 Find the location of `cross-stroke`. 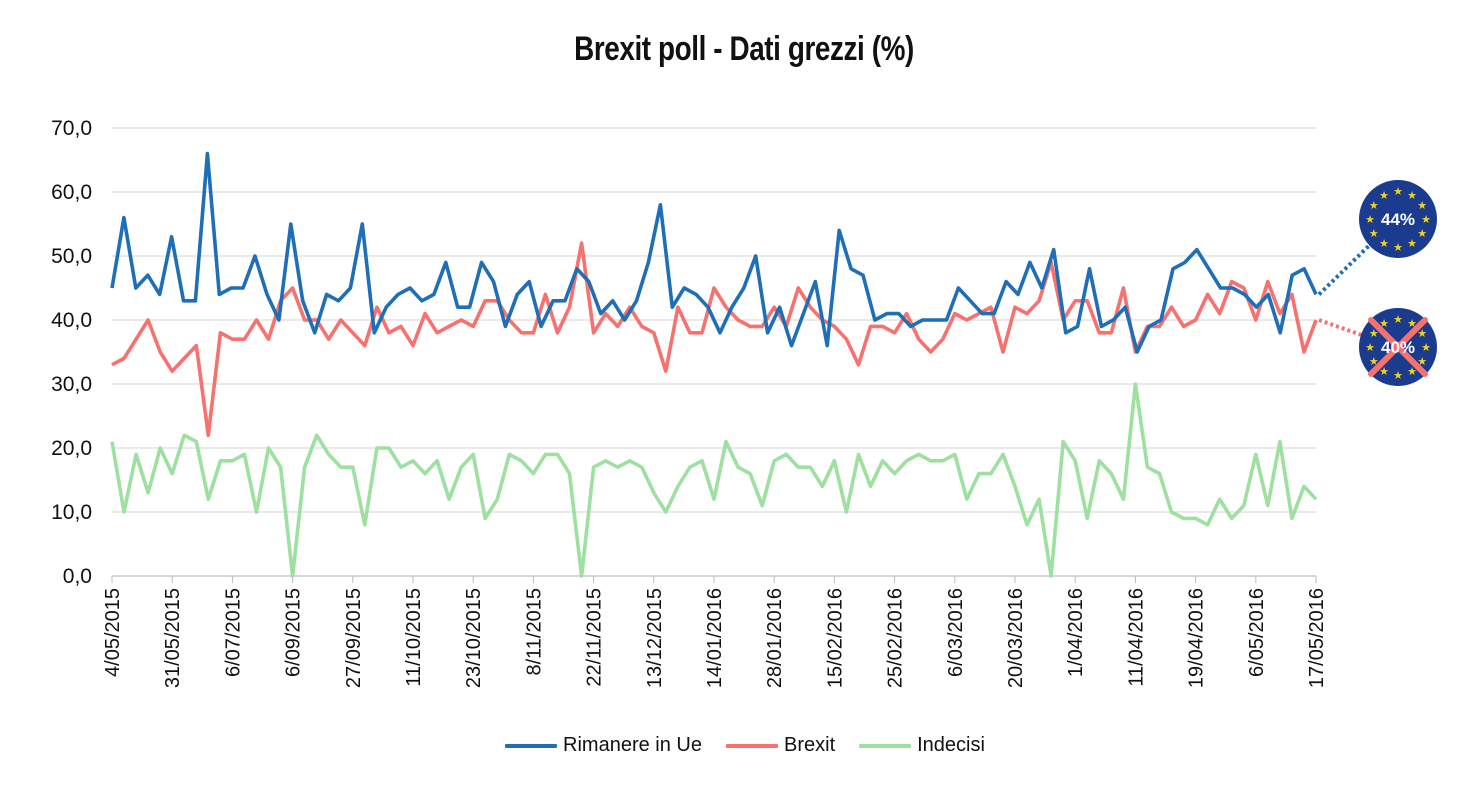

cross-stroke is located at coordinates (1398, 347).